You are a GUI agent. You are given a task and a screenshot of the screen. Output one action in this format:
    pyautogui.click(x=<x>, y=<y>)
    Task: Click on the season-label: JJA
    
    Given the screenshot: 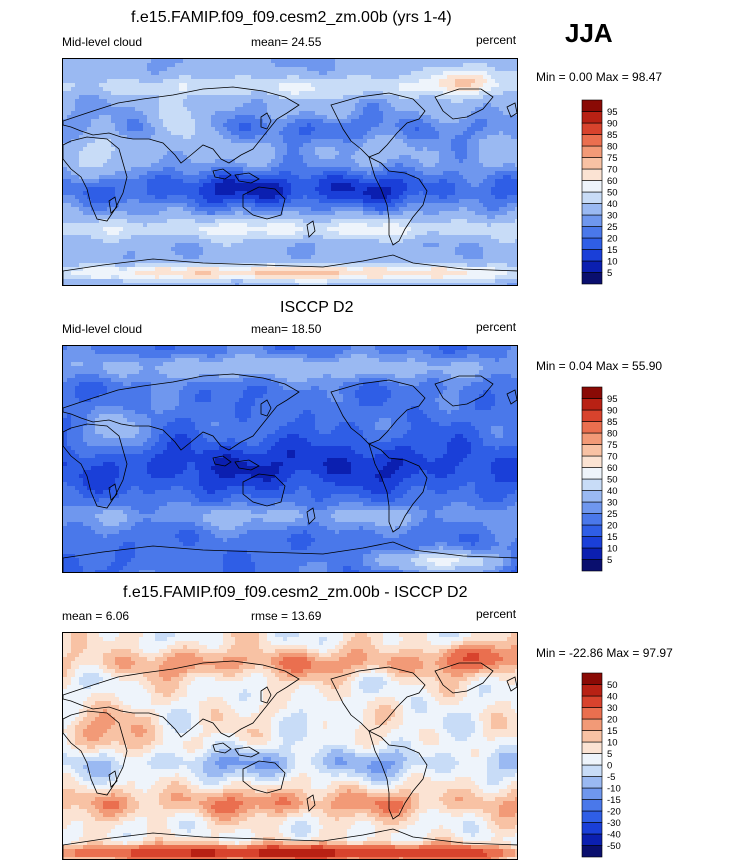 What is the action you would take?
    pyautogui.click(x=589, y=33)
    